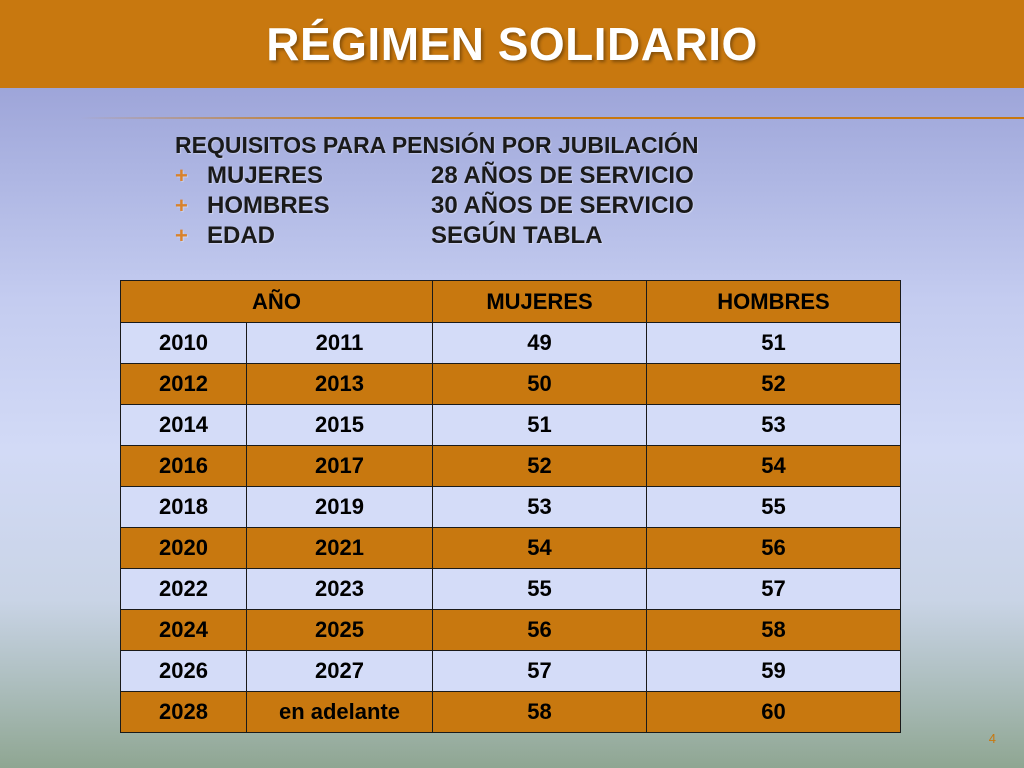 Image resolution: width=1024 pixels, height=768 pixels. I want to click on requirement-item-men: + HOMBRES 30 AÑOS DE SERVICIO, so click(437, 206).